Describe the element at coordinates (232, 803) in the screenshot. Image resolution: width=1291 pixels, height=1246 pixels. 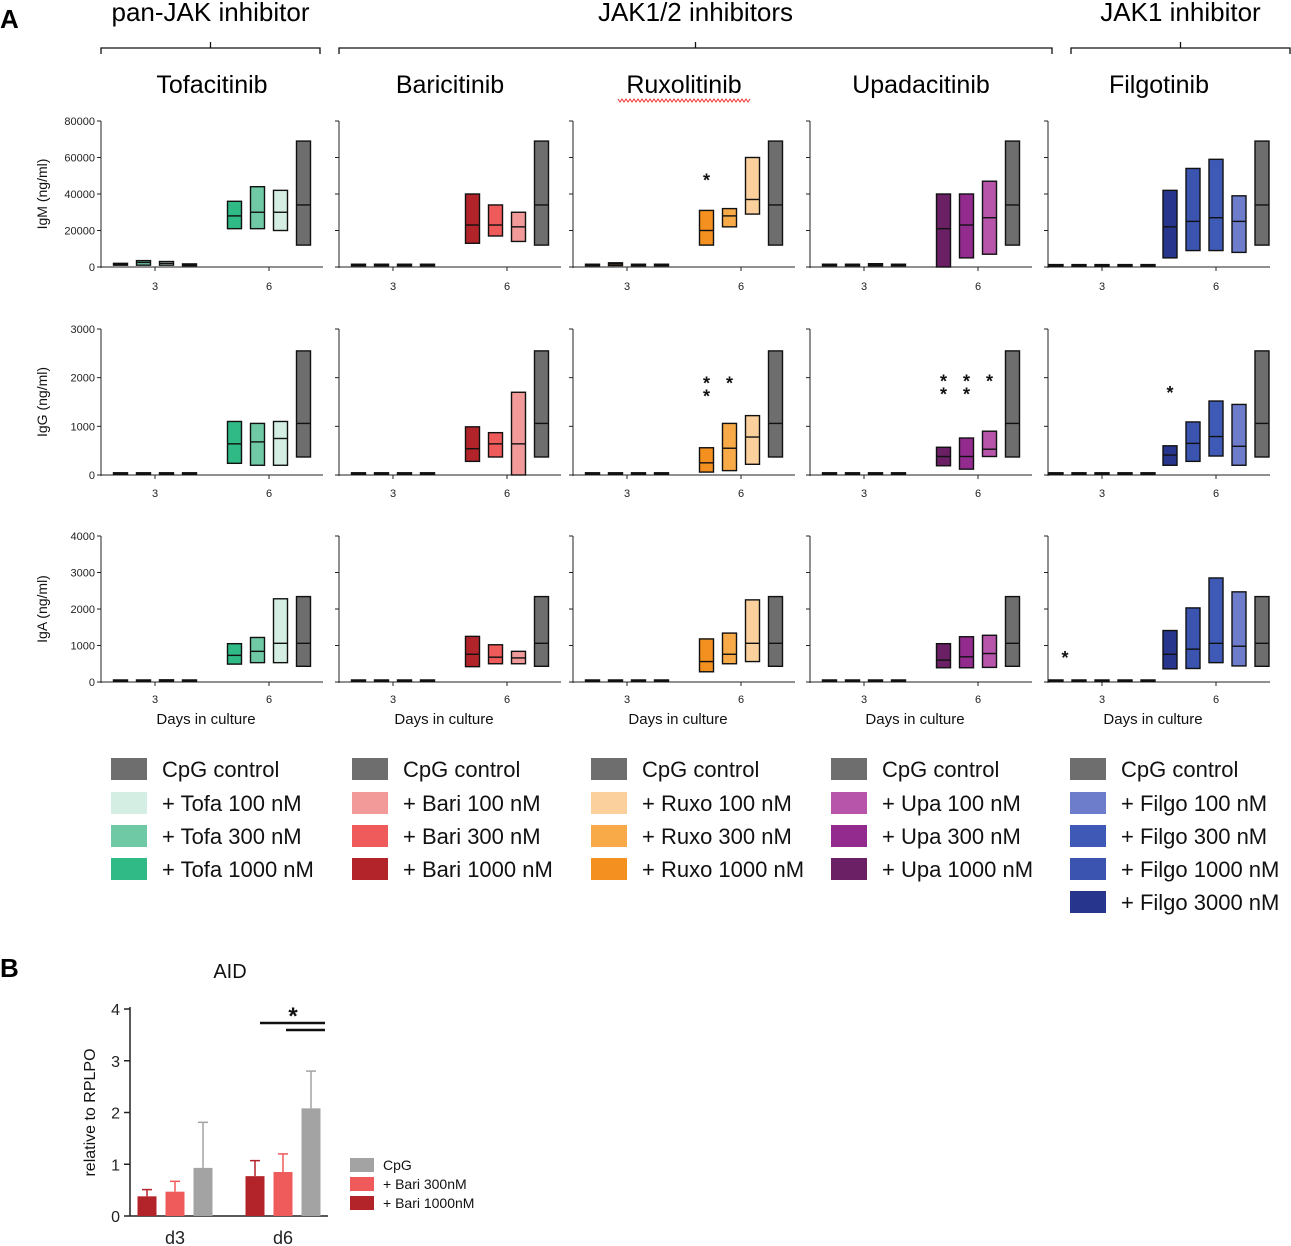
I see `legend-label: + Tofa 100 nM` at that location.